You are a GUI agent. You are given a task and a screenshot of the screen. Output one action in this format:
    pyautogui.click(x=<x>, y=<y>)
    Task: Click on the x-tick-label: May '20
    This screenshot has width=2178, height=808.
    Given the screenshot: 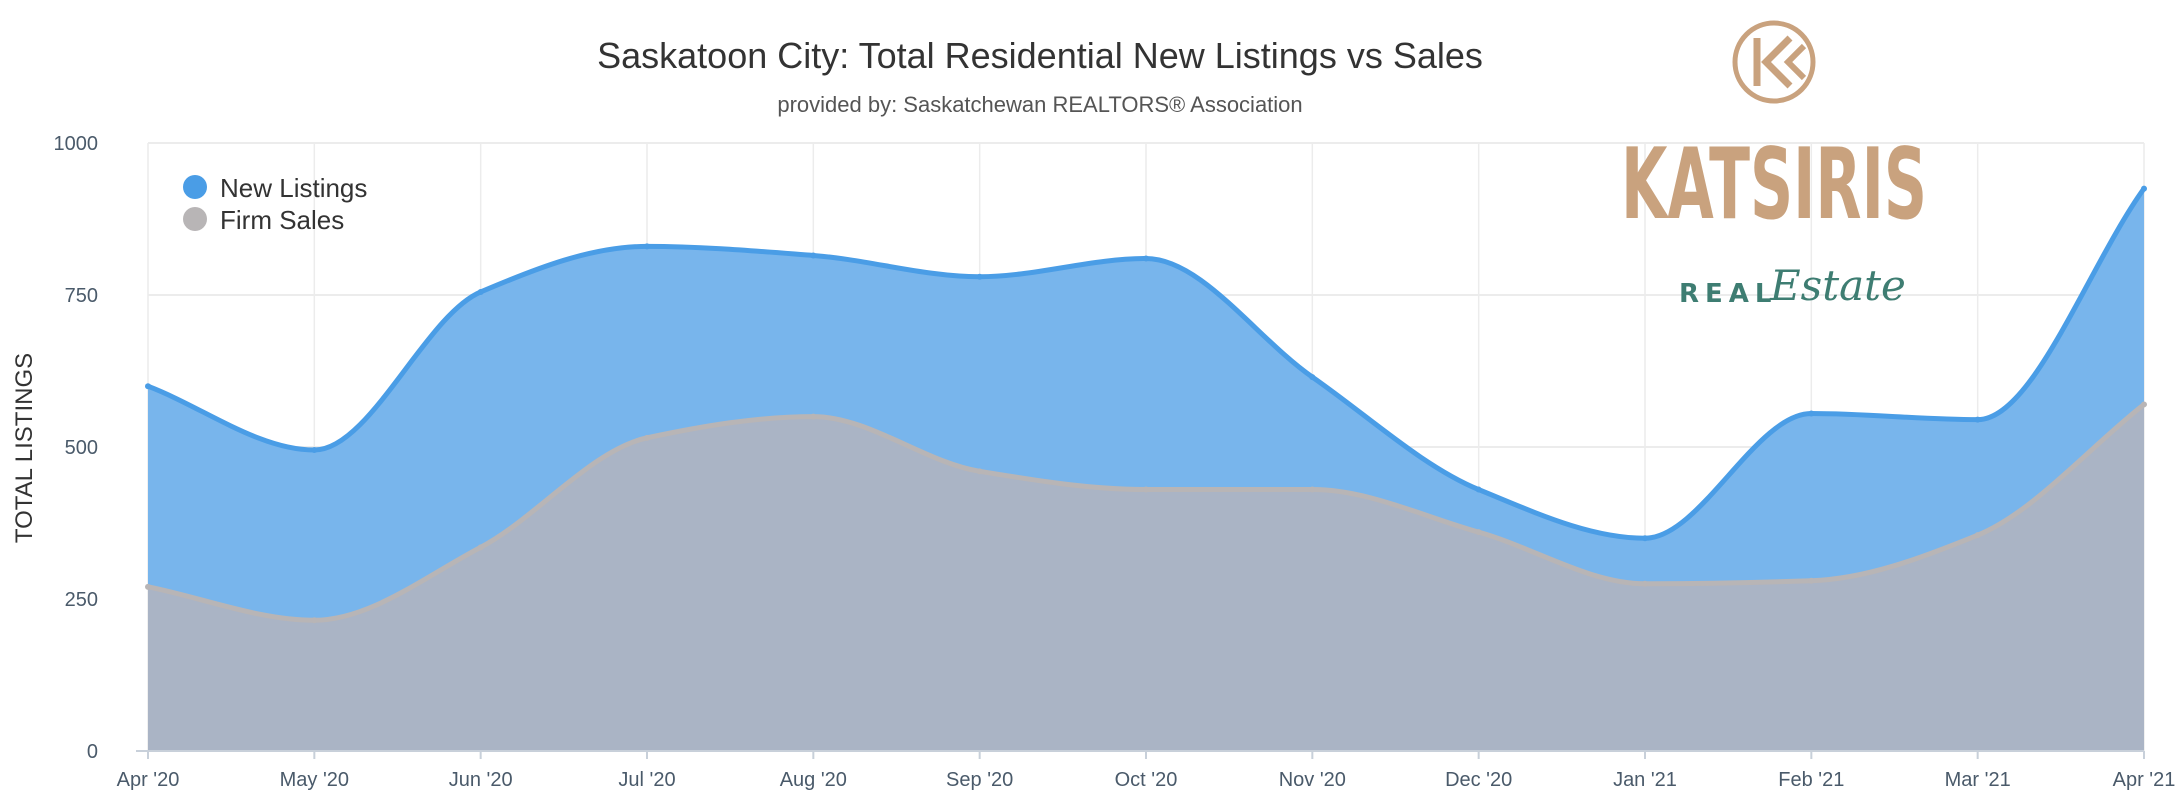 What is the action you would take?
    pyautogui.click(x=314, y=780)
    